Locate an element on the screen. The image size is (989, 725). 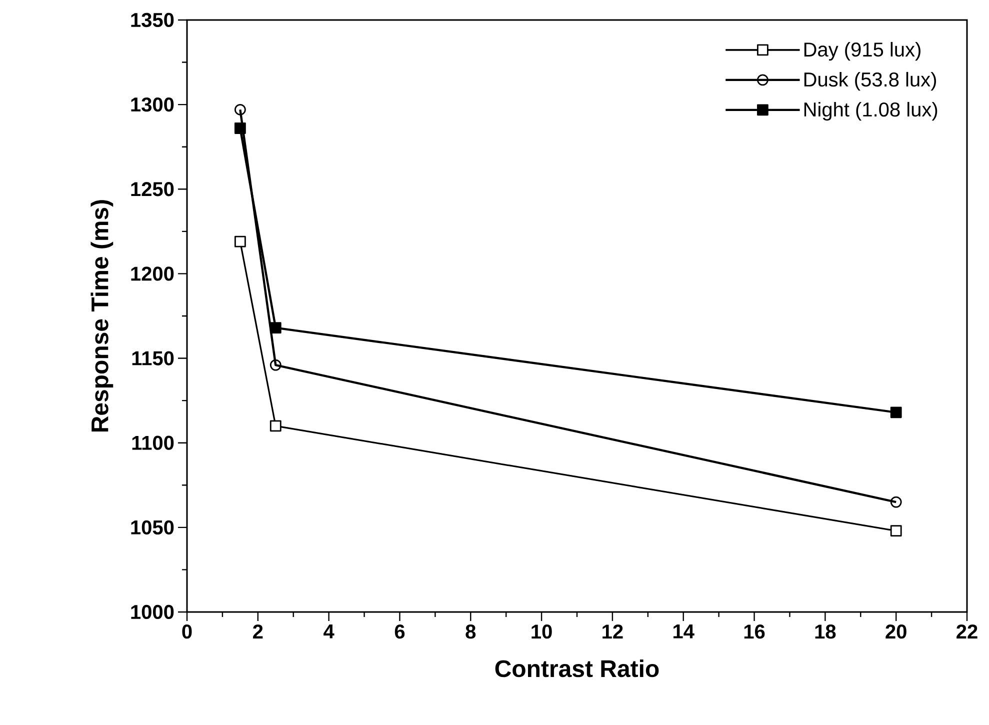
x-tick-label: 12 is located at coordinates (612, 631).